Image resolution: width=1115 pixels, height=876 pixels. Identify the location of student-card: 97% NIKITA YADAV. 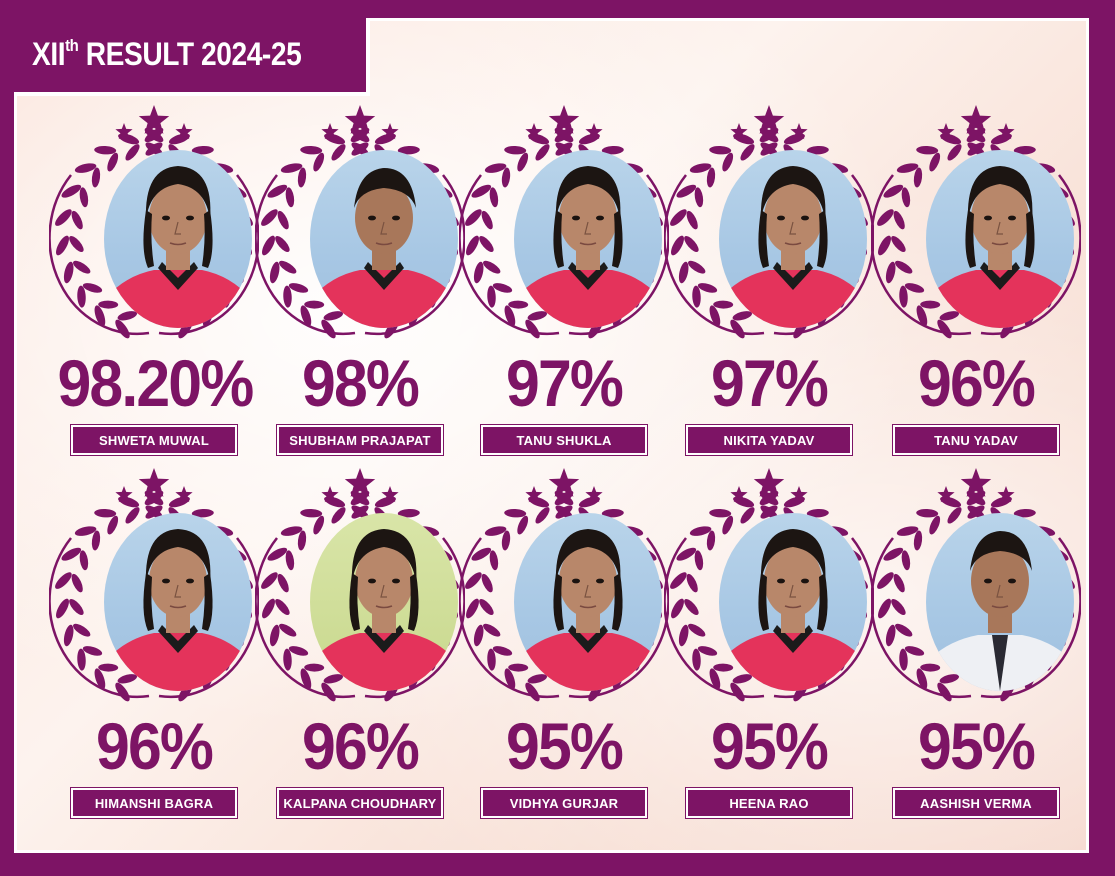
(769, 280).